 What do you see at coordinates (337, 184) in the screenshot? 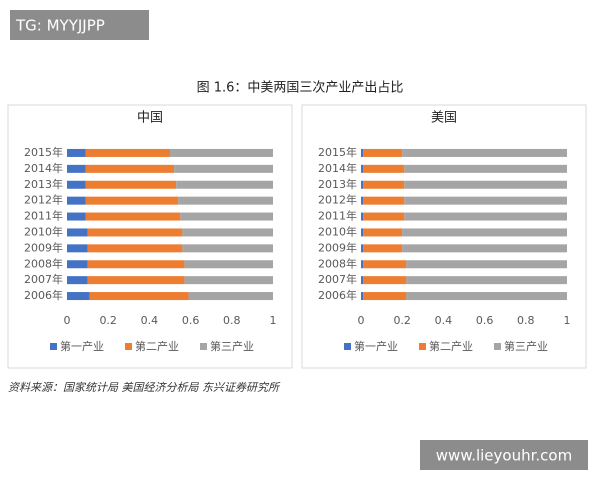
I see `y-tick-label: 2013年` at bounding box center [337, 184].